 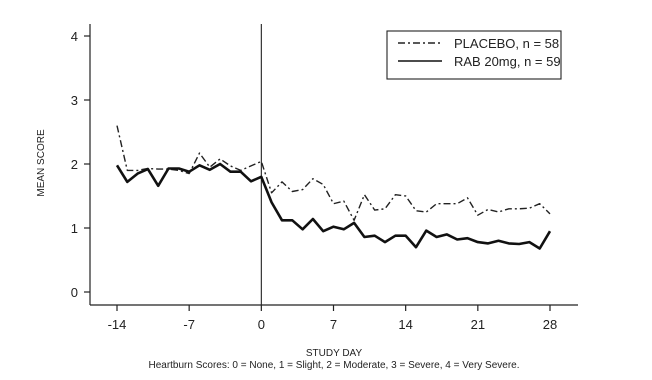 What do you see at coordinates (478, 324) in the screenshot?
I see `x-tick-label: 21` at bounding box center [478, 324].